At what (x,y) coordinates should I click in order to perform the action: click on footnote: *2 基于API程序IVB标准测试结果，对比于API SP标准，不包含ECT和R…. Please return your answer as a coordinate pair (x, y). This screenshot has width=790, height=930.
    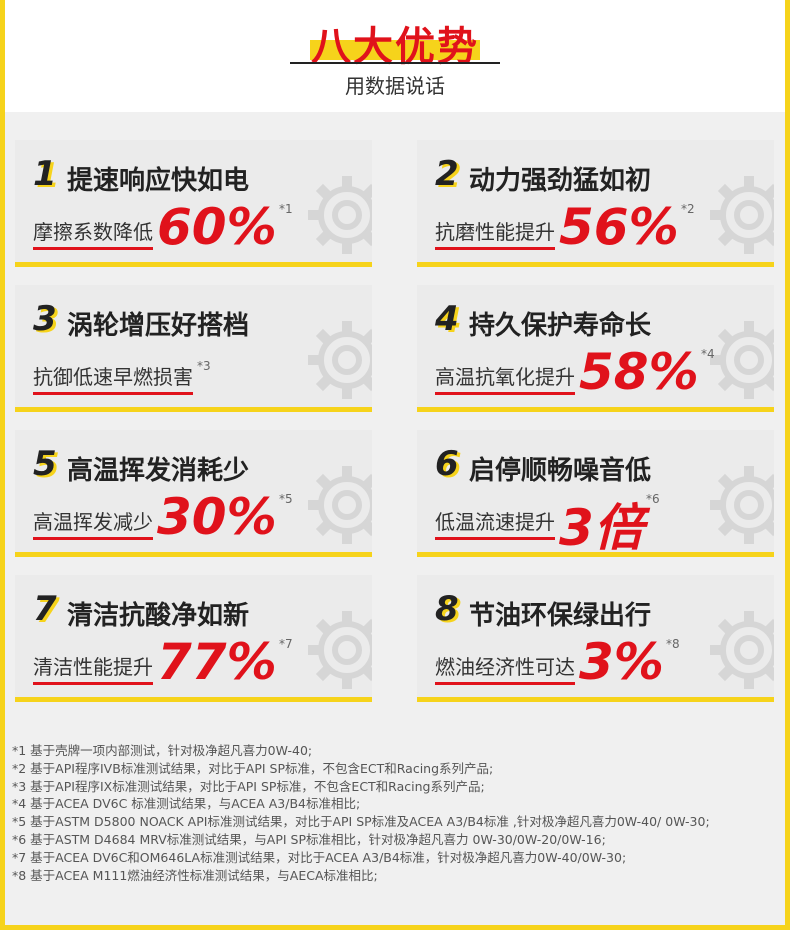
    Looking at the image, I should click on (253, 768).